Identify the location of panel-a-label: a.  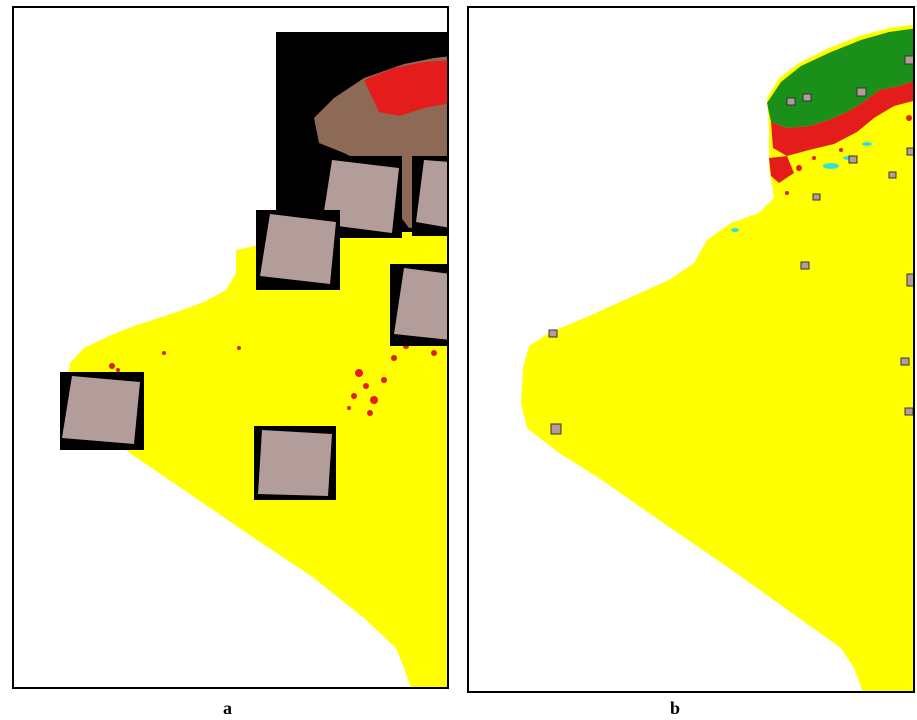
(227, 708).